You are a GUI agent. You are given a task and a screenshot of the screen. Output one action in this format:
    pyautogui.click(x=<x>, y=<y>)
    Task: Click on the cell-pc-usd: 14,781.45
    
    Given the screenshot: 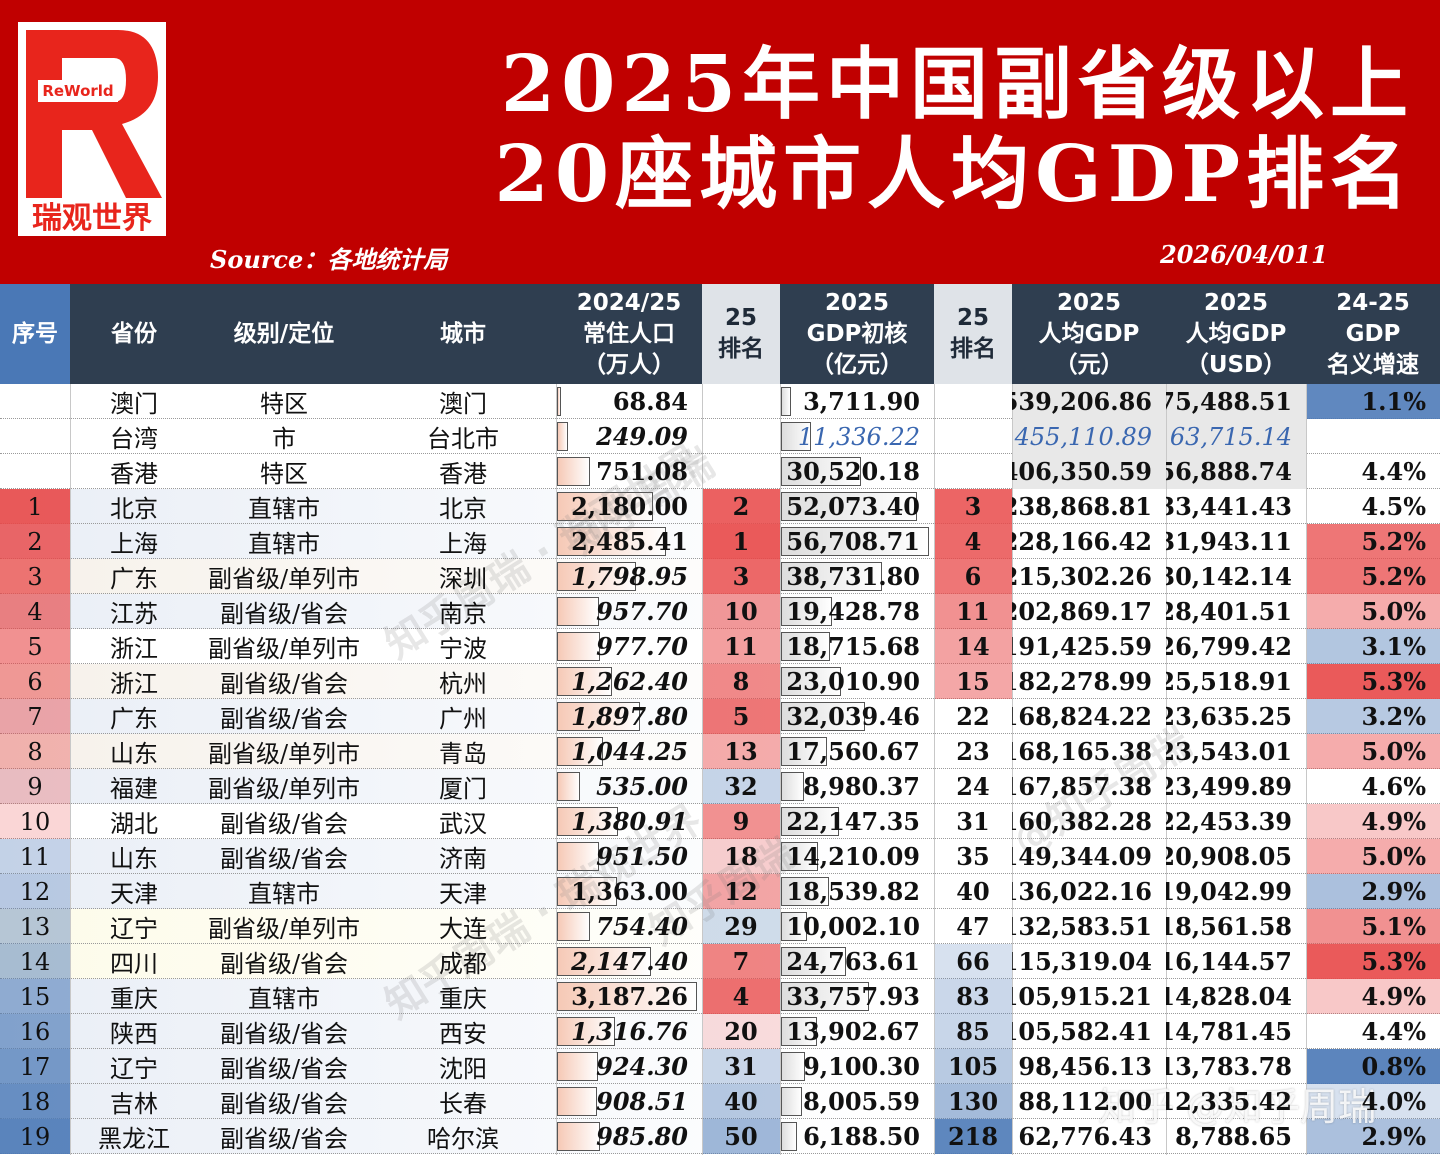 What is the action you would take?
    pyautogui.click(x=1236, y=1031)
    